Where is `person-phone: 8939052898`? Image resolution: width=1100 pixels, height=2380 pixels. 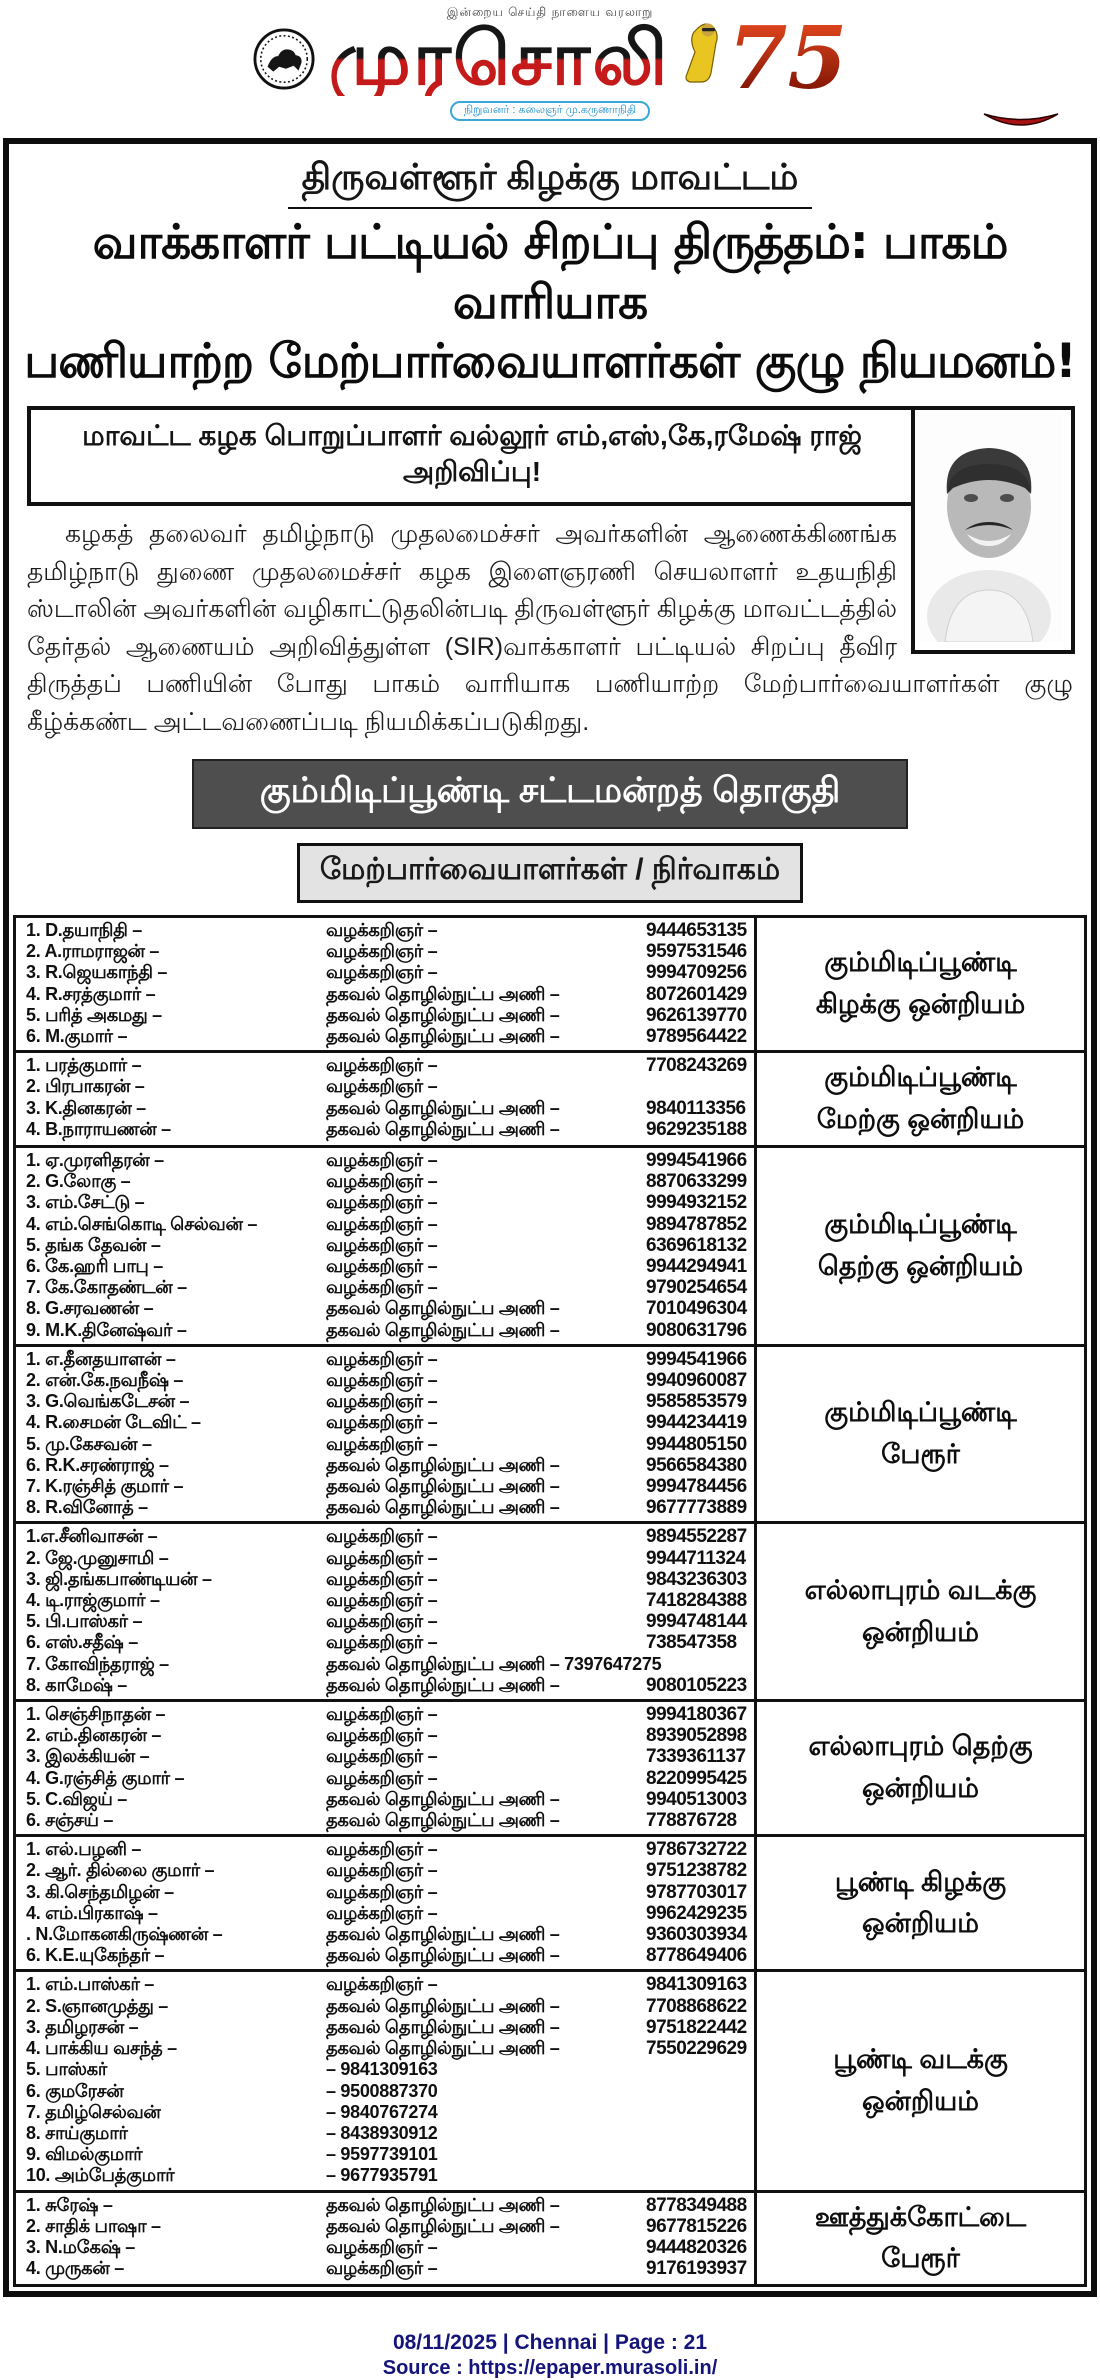
person-phone: 8939052898 is located at coordinates (696, 1736).